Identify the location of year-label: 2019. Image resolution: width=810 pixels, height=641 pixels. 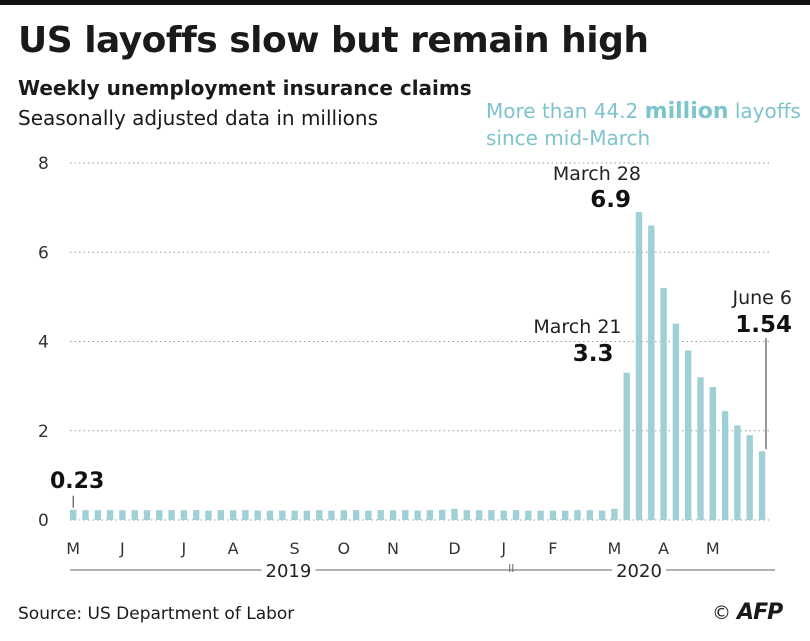
(289, 571).